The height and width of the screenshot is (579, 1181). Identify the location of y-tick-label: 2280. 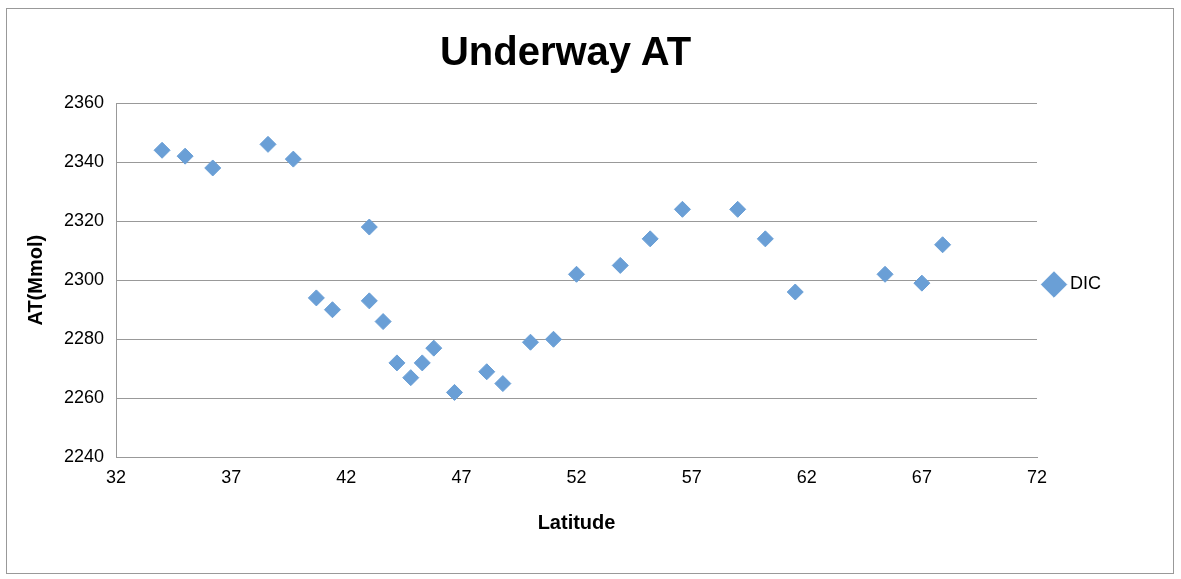
(84, 338).